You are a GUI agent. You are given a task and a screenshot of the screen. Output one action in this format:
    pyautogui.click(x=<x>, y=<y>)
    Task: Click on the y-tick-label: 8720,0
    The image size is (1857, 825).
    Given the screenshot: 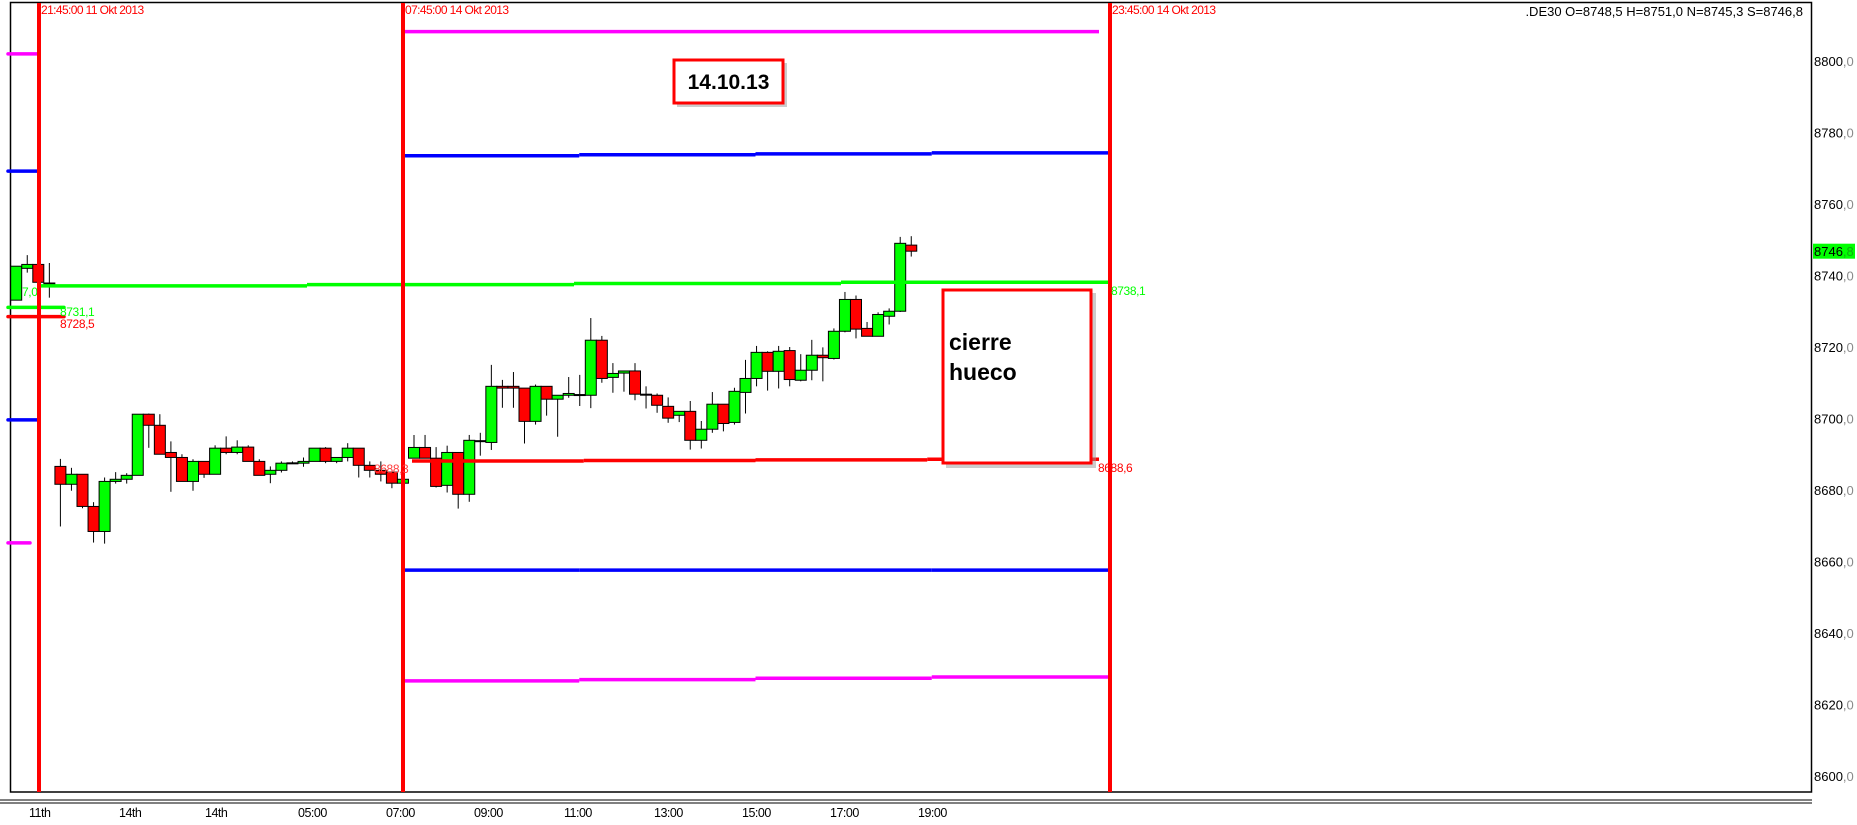 What is the action you would take?
    pyautogui.click(x=1834, y=347)
    